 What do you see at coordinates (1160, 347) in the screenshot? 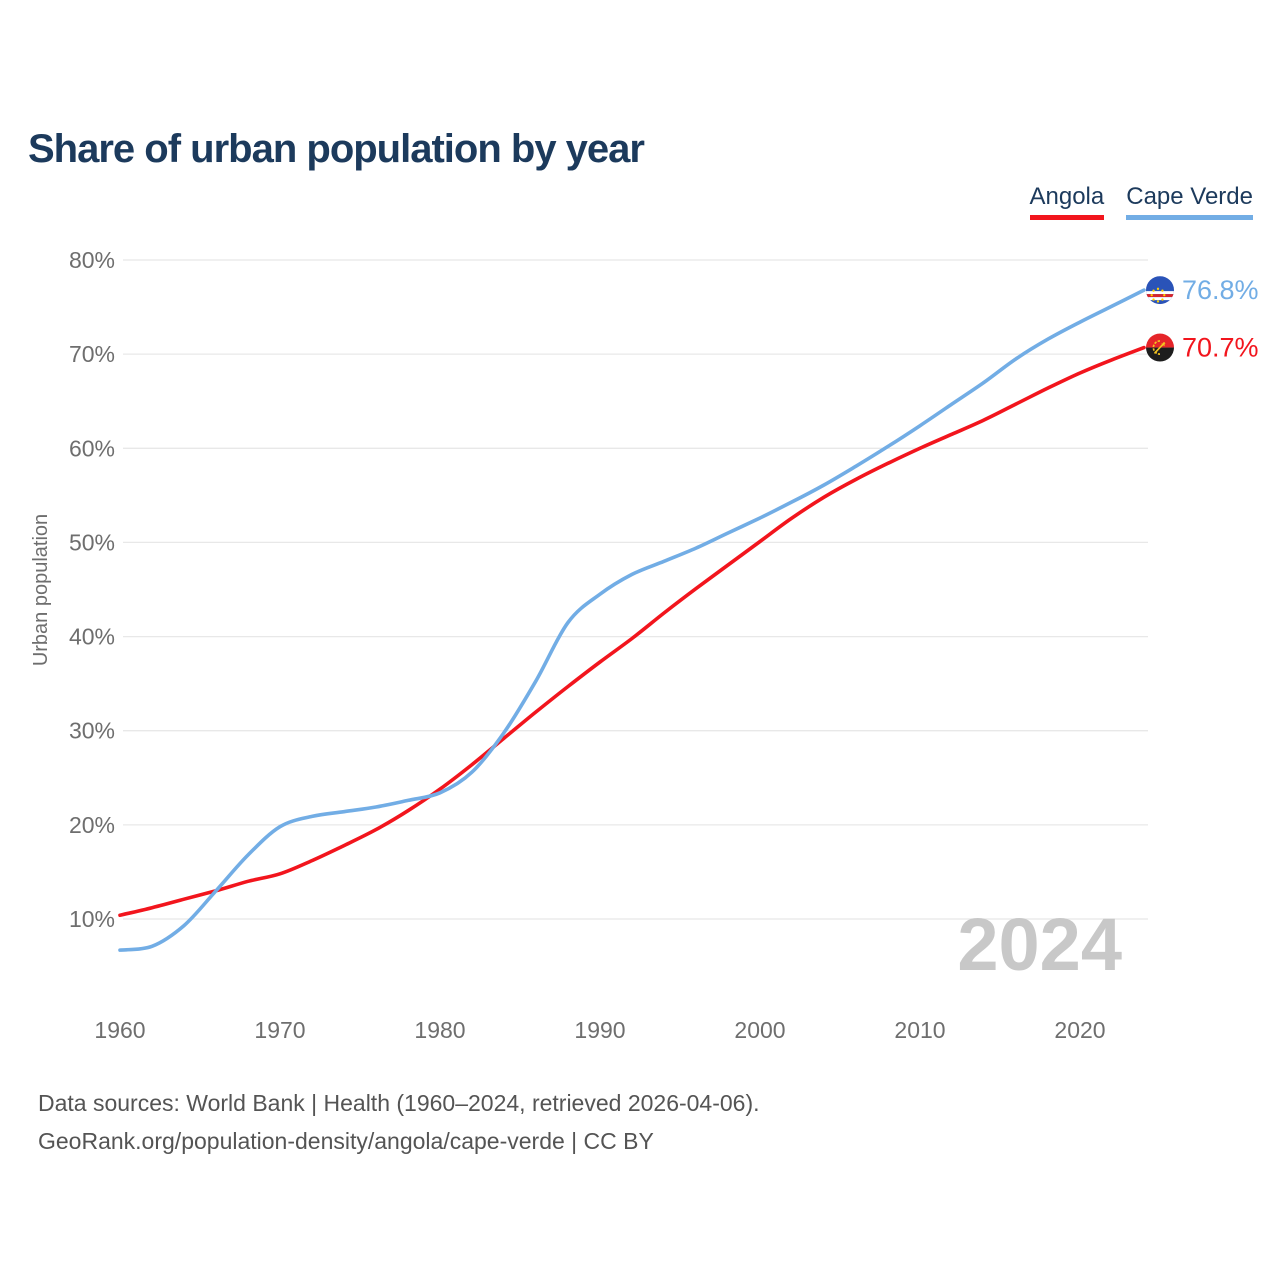
I see `flag-icon-angola` at bounding box center [1160, 347].